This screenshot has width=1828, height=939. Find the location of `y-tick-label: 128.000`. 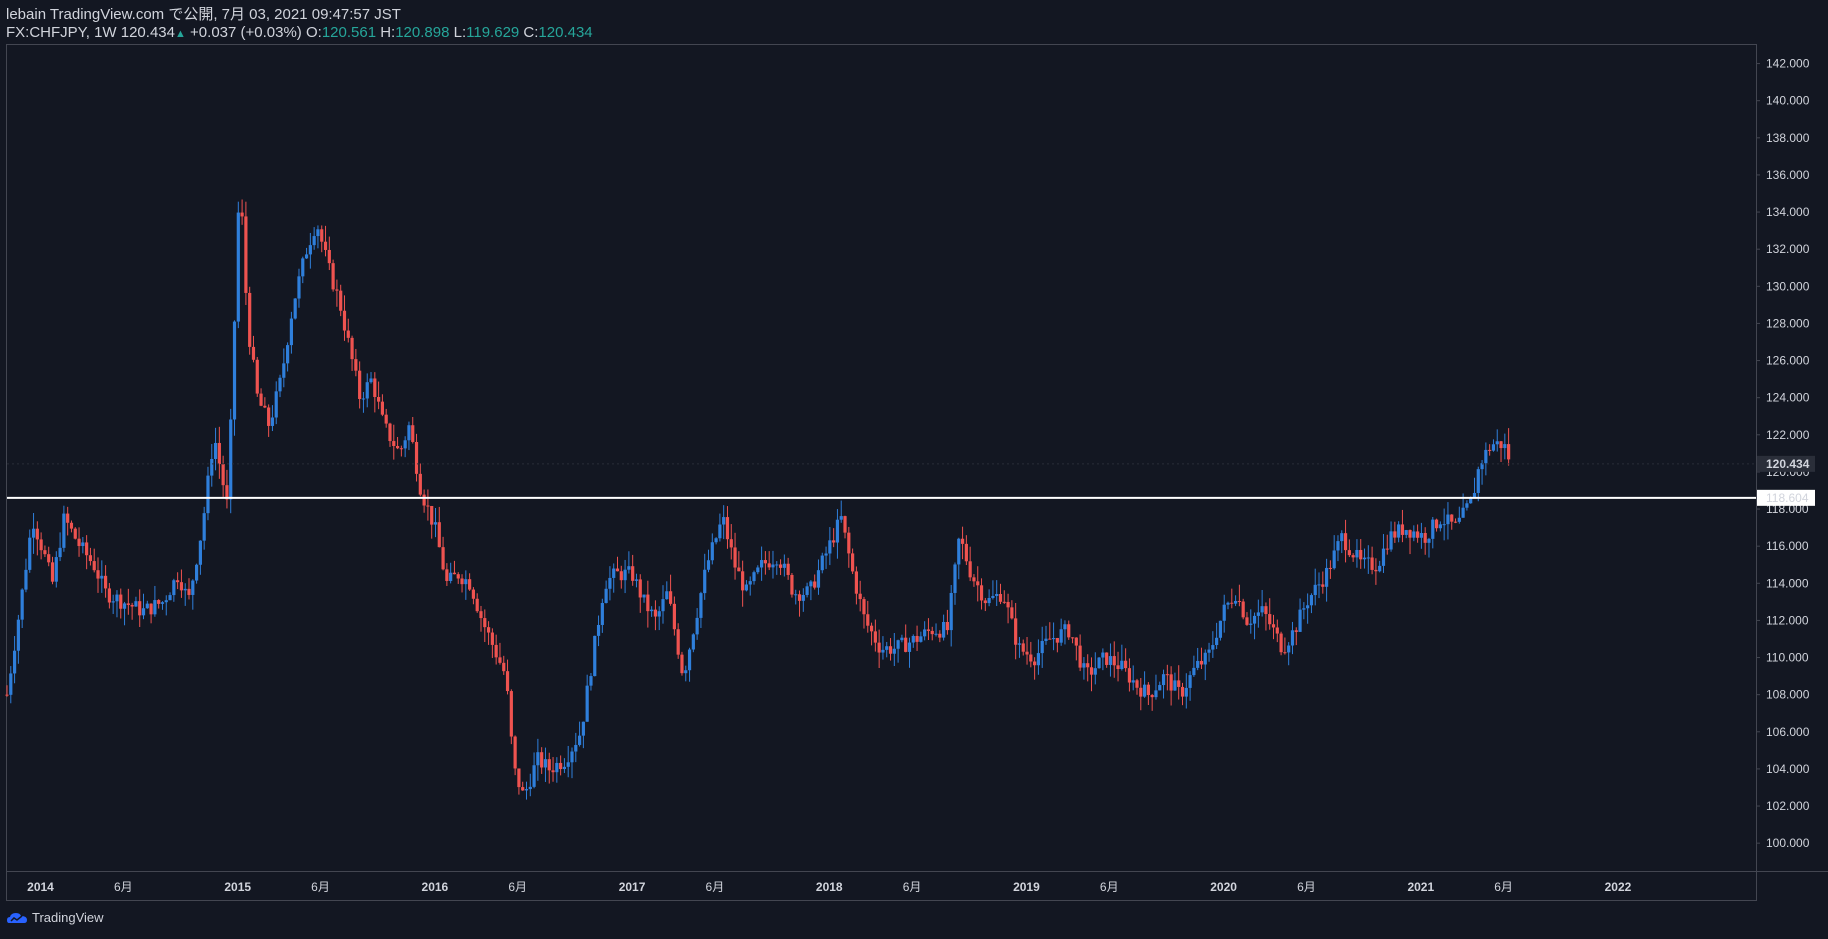

y-tick-label: 128.000 is located at coordinates (1788, 323).